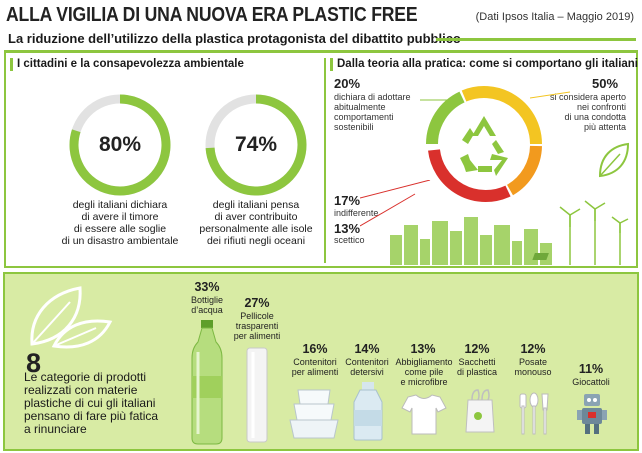 This screenshot has height=453, width=642. I want to click on stat-20-leader, so click(435, 100).